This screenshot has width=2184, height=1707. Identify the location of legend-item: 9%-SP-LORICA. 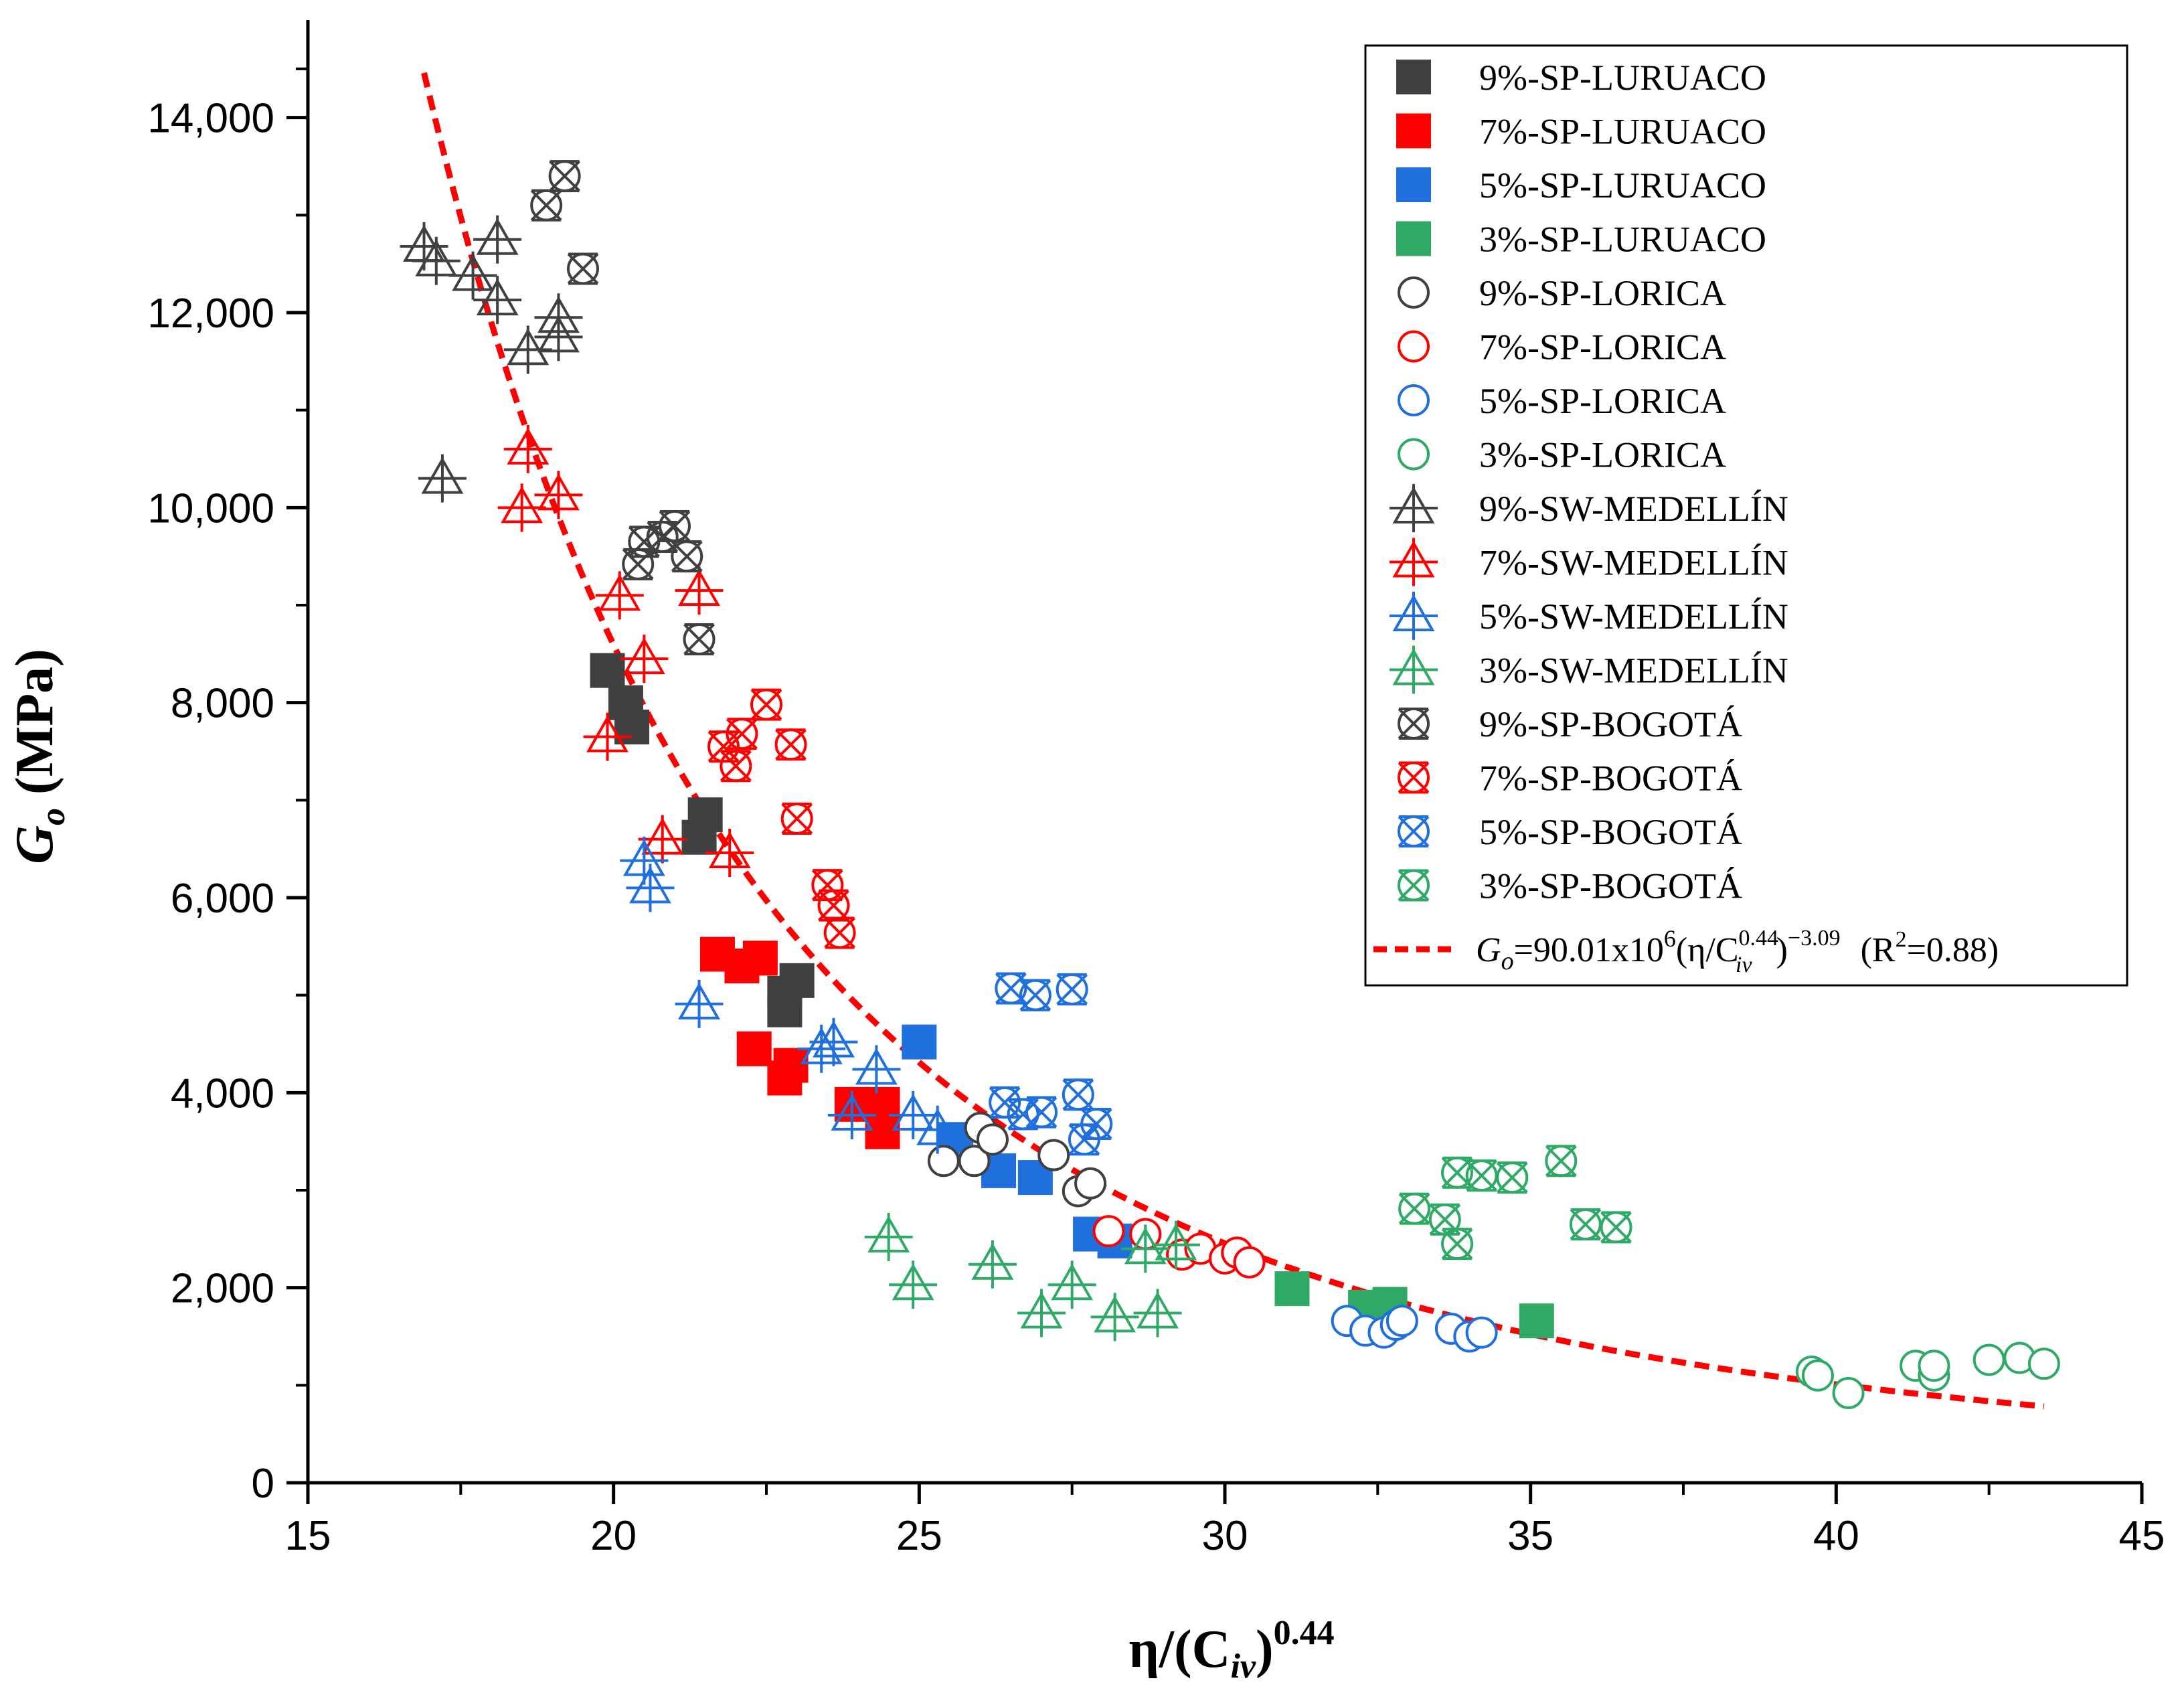
(1562, 293).